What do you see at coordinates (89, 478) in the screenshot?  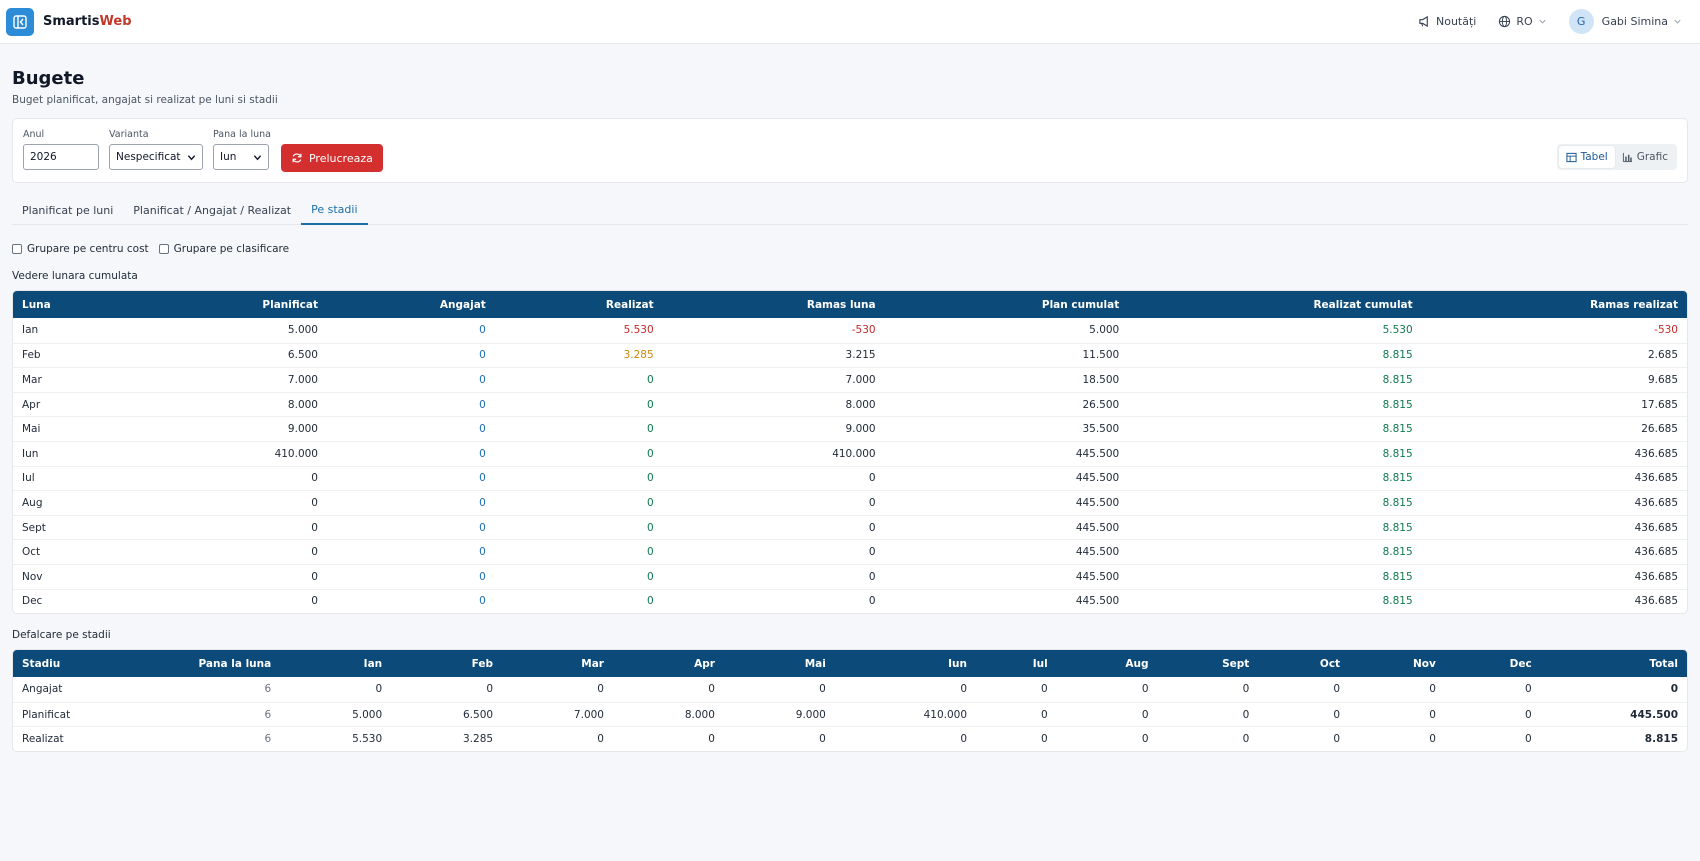 I see `month-cell: Iul` at bounding box center [89, 478].